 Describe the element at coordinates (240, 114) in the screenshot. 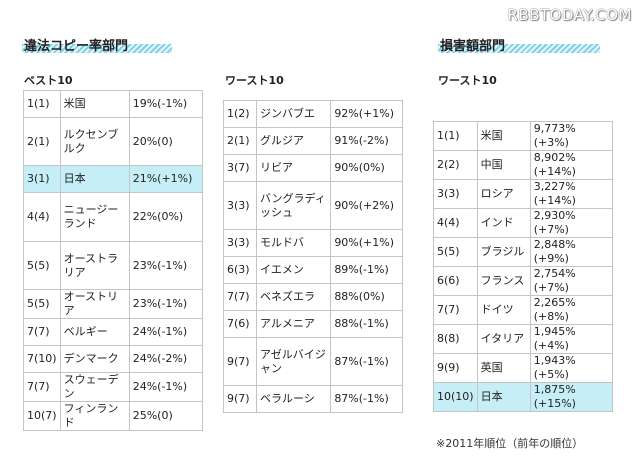

I see `rank-cell: 1(2)` at that location.